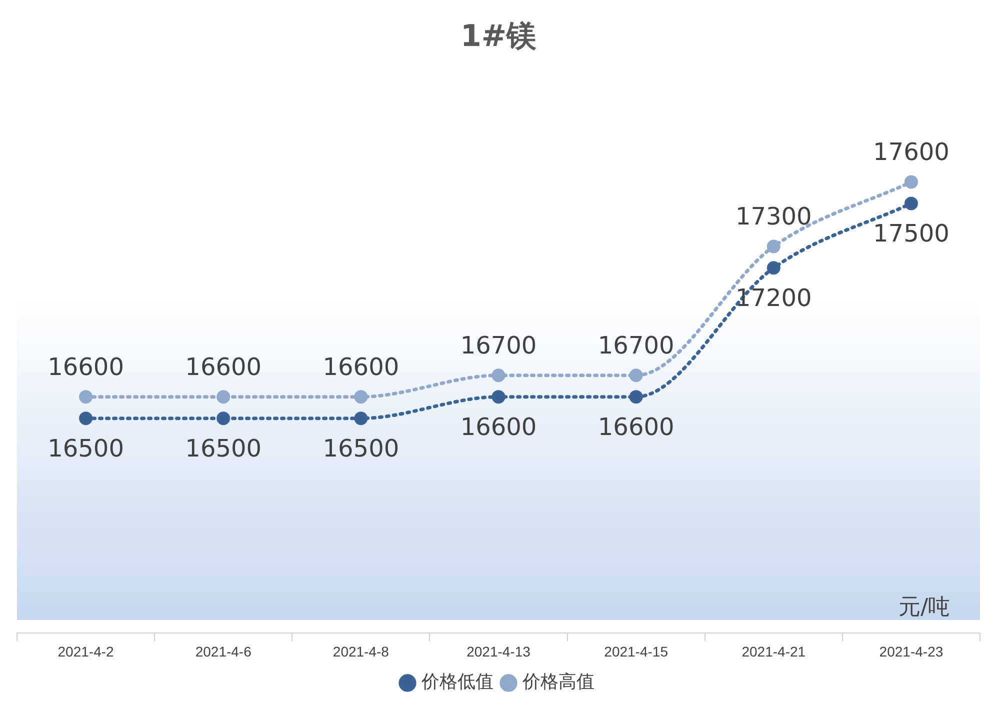 The image size is (994, 712). Describe the element at coordinates (223, 651) in the screenshot. I see `x-tick-label: 2021-4-6` at that location.